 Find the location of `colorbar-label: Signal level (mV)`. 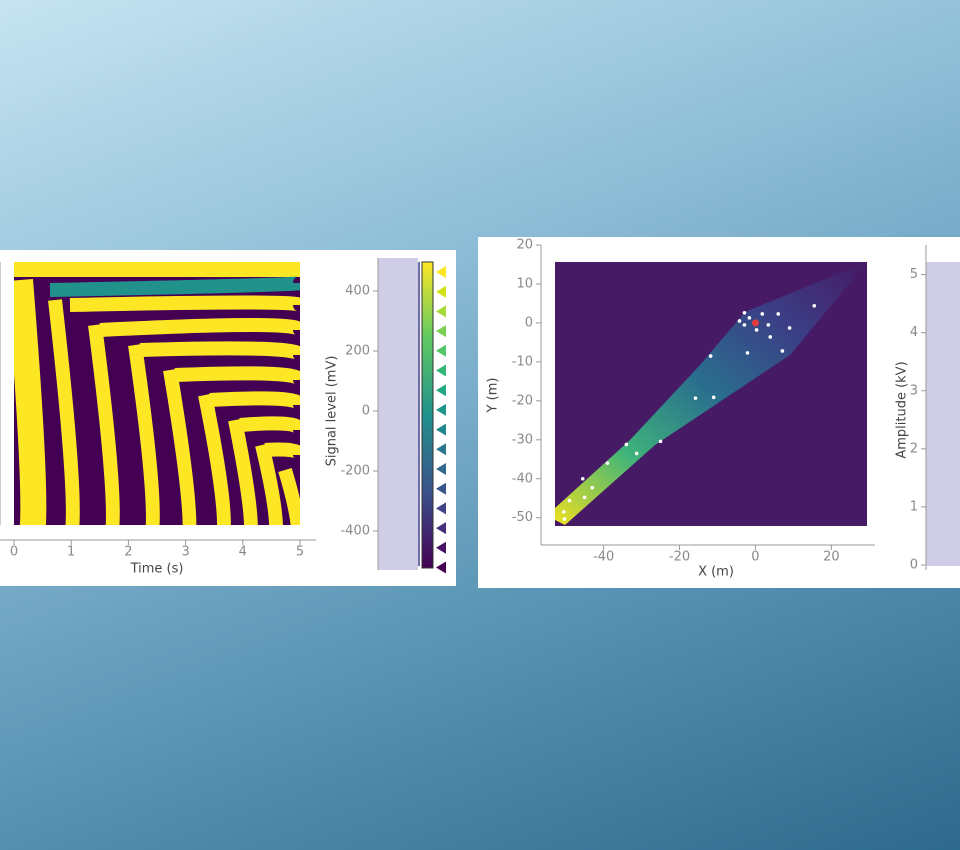

colorbar-label: Signal level (mV) is located at coordinates (332, 411).